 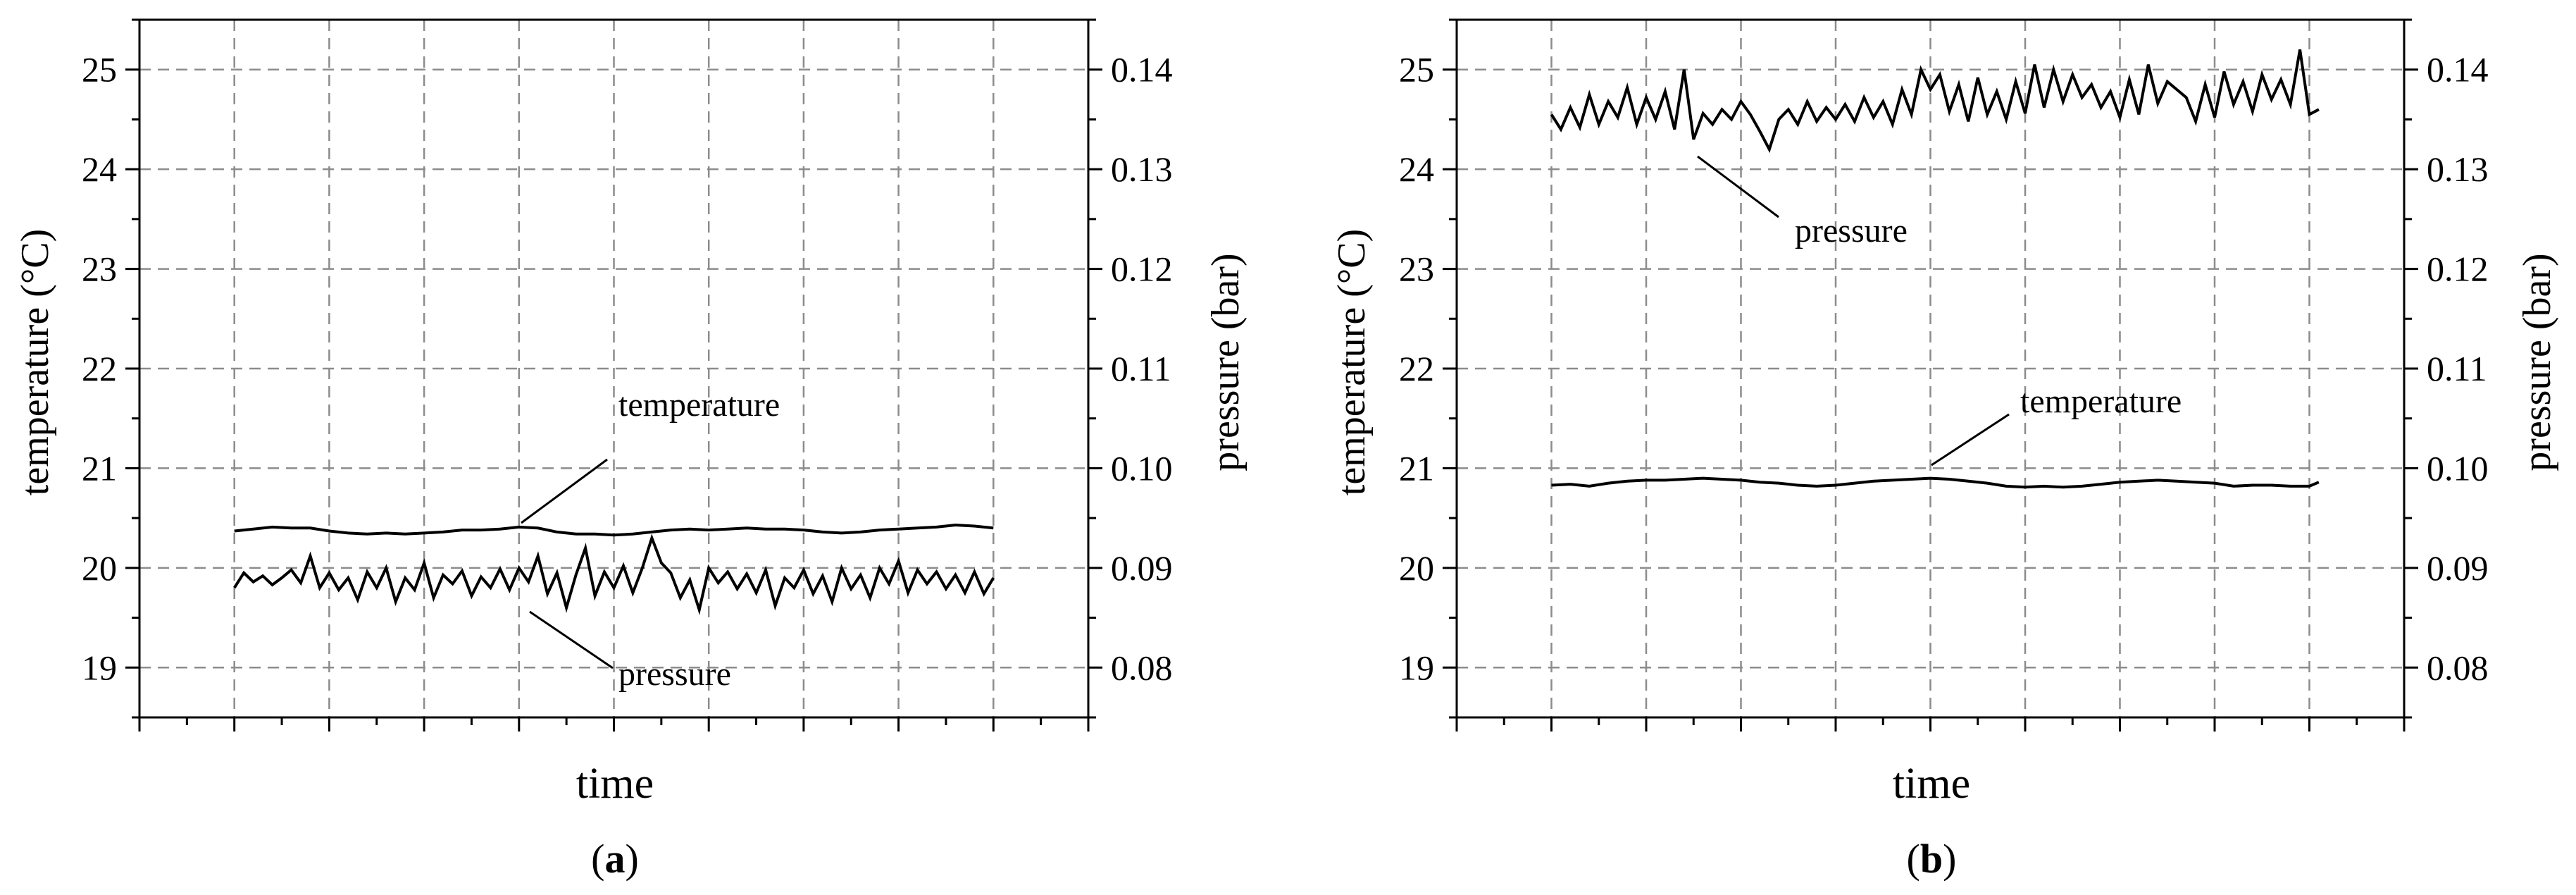 What do you see at coordinates (1352, 362) in the screenshot?
I see `y-axis-label-b: temperature (°C)` at bounding box center [1352, 362].